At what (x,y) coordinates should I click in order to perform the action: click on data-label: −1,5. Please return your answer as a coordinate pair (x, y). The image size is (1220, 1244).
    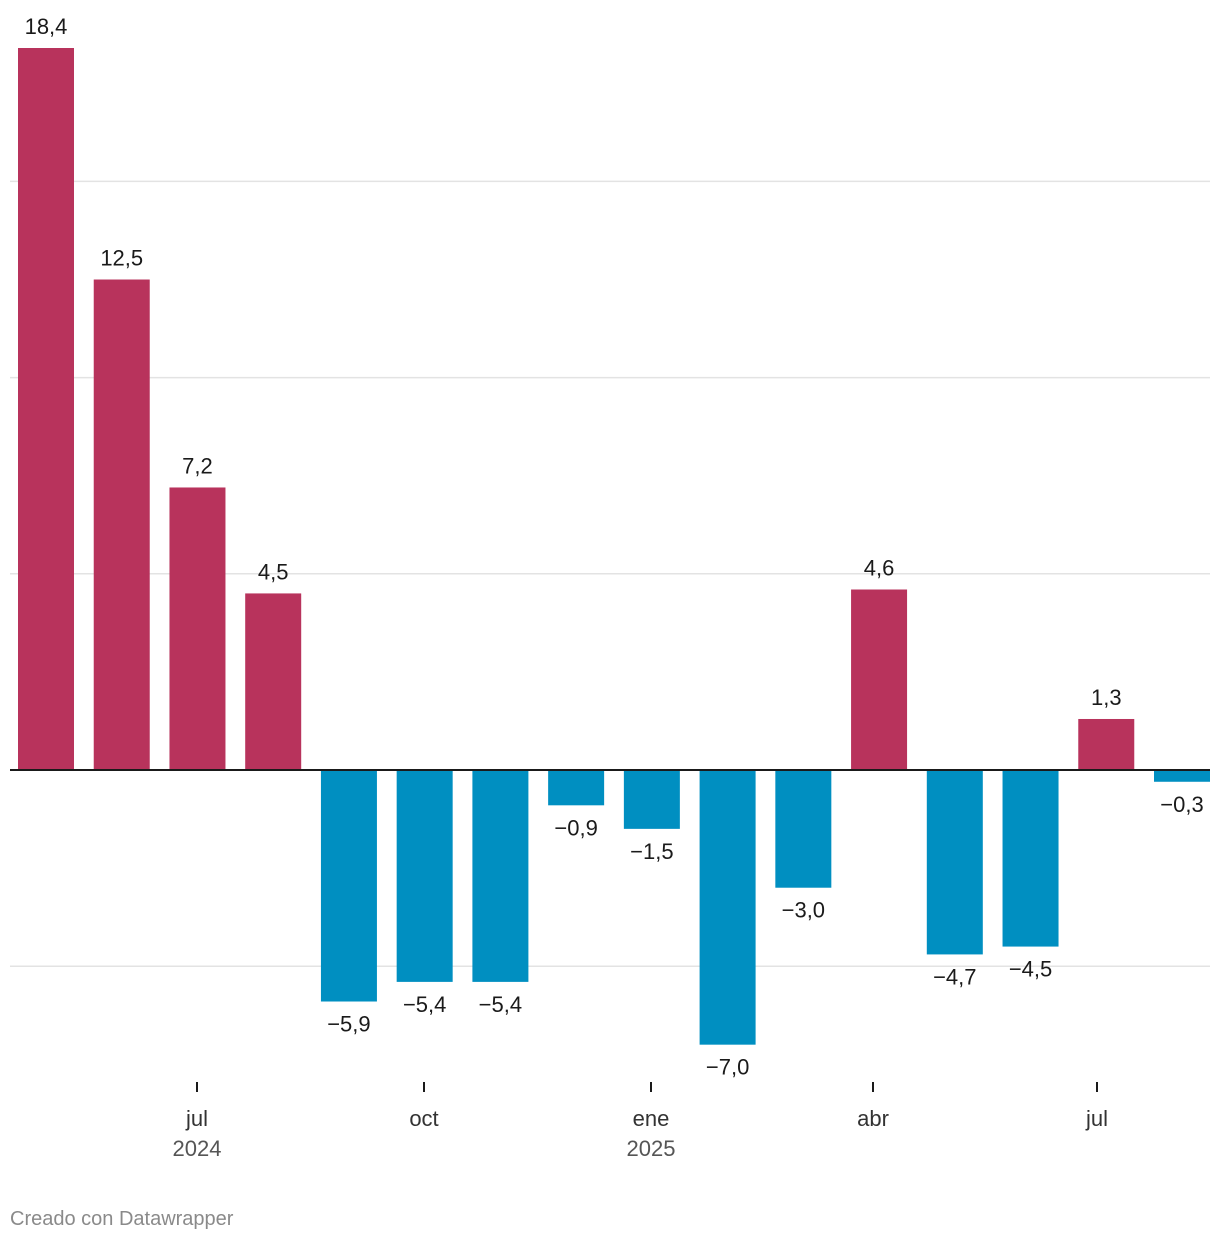
    Looking at the image, I should click on (651, 851).